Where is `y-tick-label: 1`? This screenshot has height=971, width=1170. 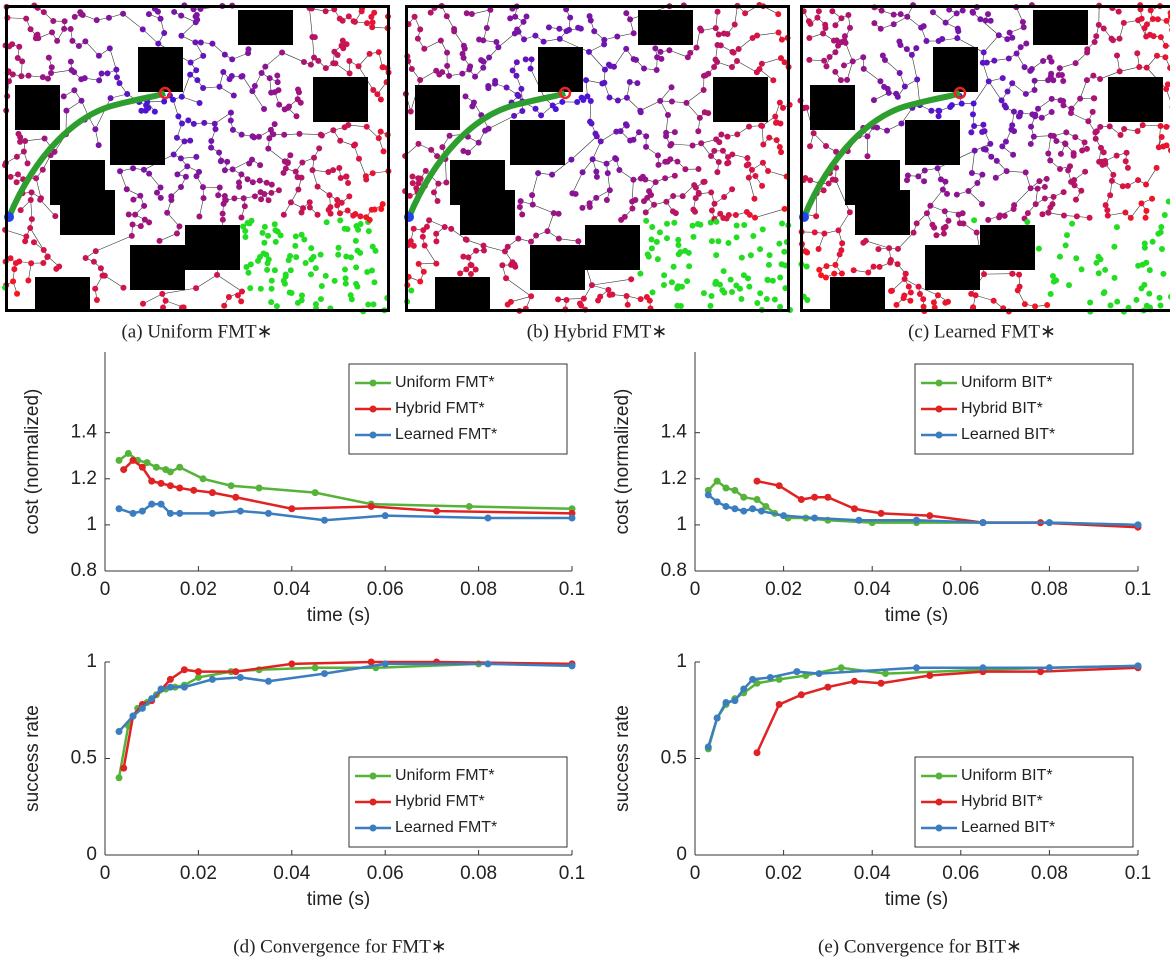 y-tick-label: 1 is located at coordinates (91, 661).